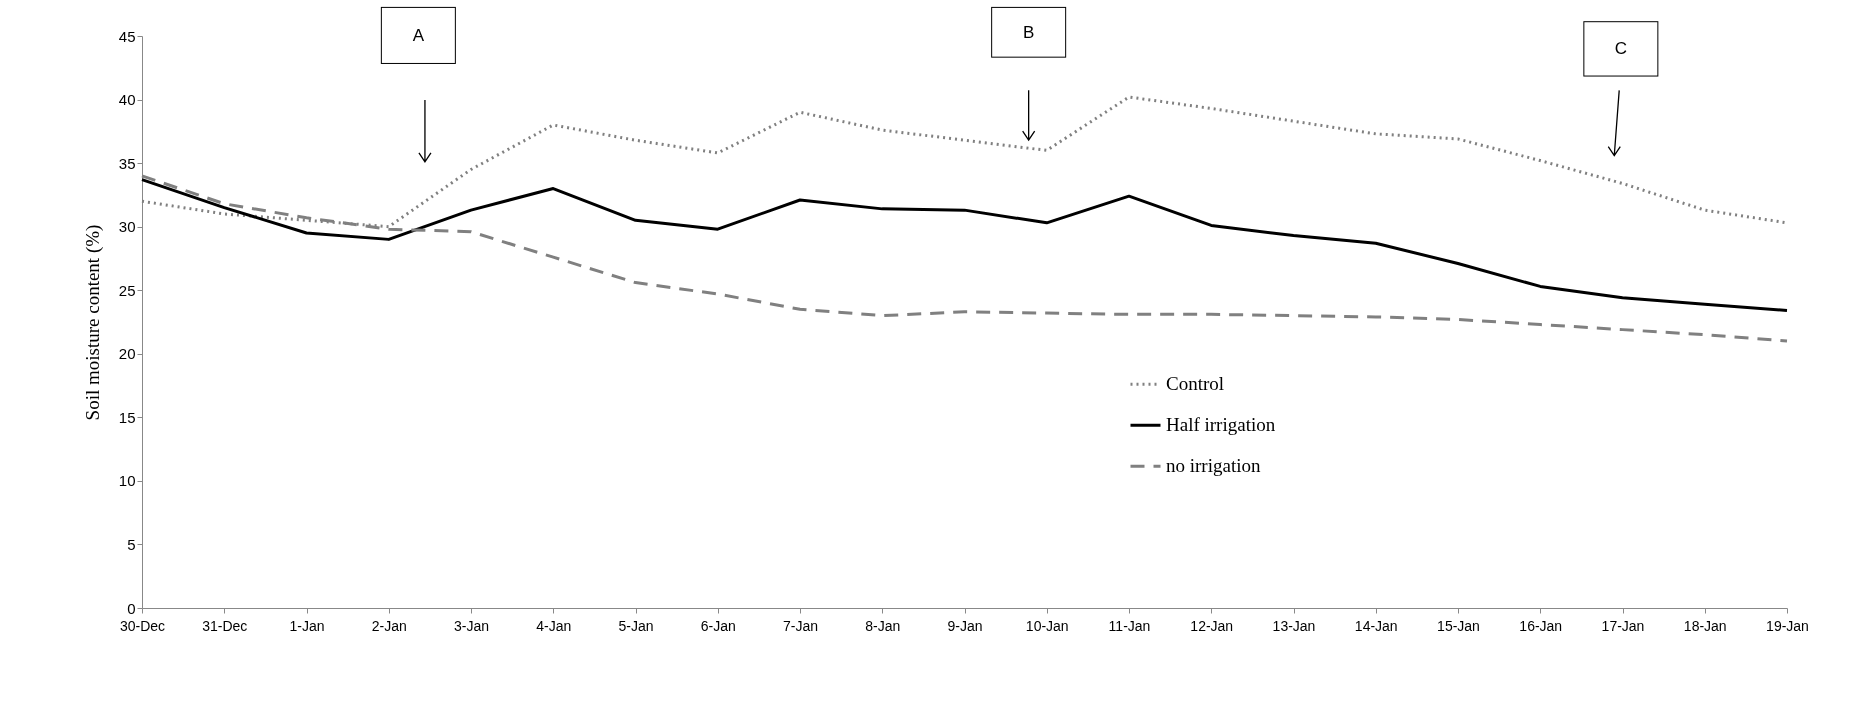  Describe the element at coordinates (1047, 625) in the screenshot. I see `x-tick-label: 10-Jan` at that location.